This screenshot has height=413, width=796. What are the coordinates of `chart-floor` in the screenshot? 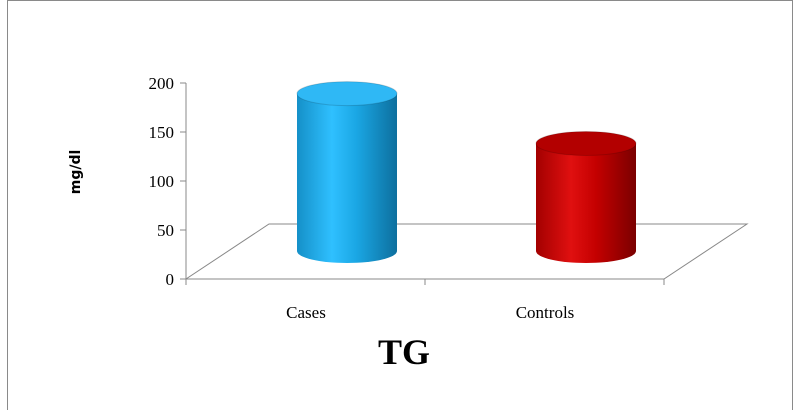 It's located at (466, 251).